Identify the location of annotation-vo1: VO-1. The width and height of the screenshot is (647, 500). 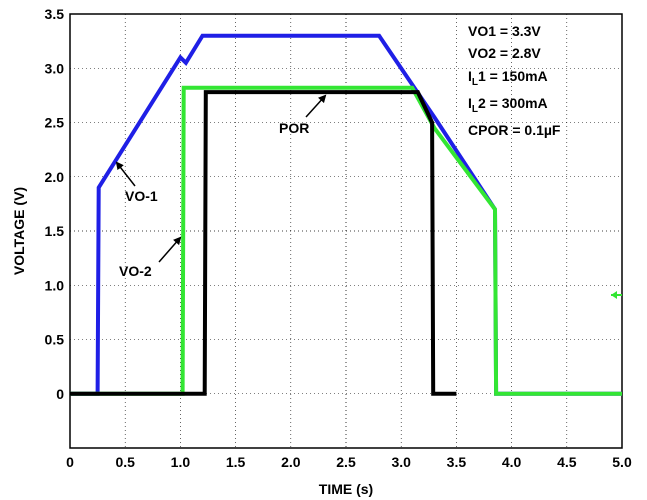
(136, 182).